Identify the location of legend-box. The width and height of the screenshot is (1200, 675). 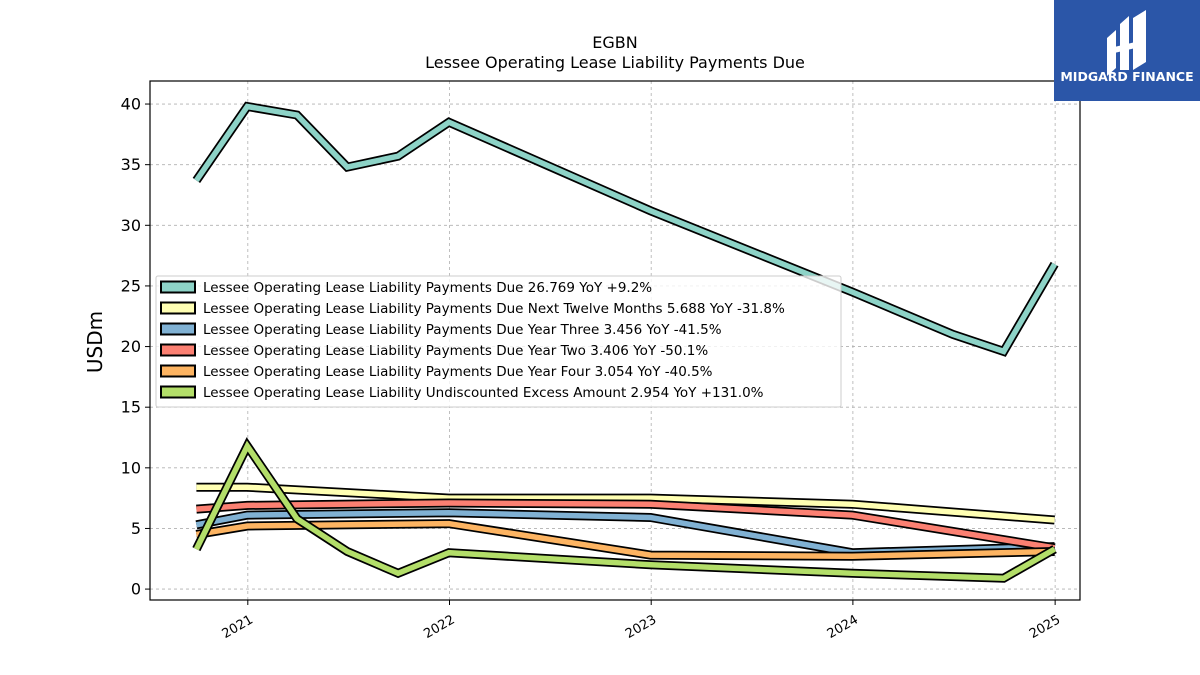
(498, 341).